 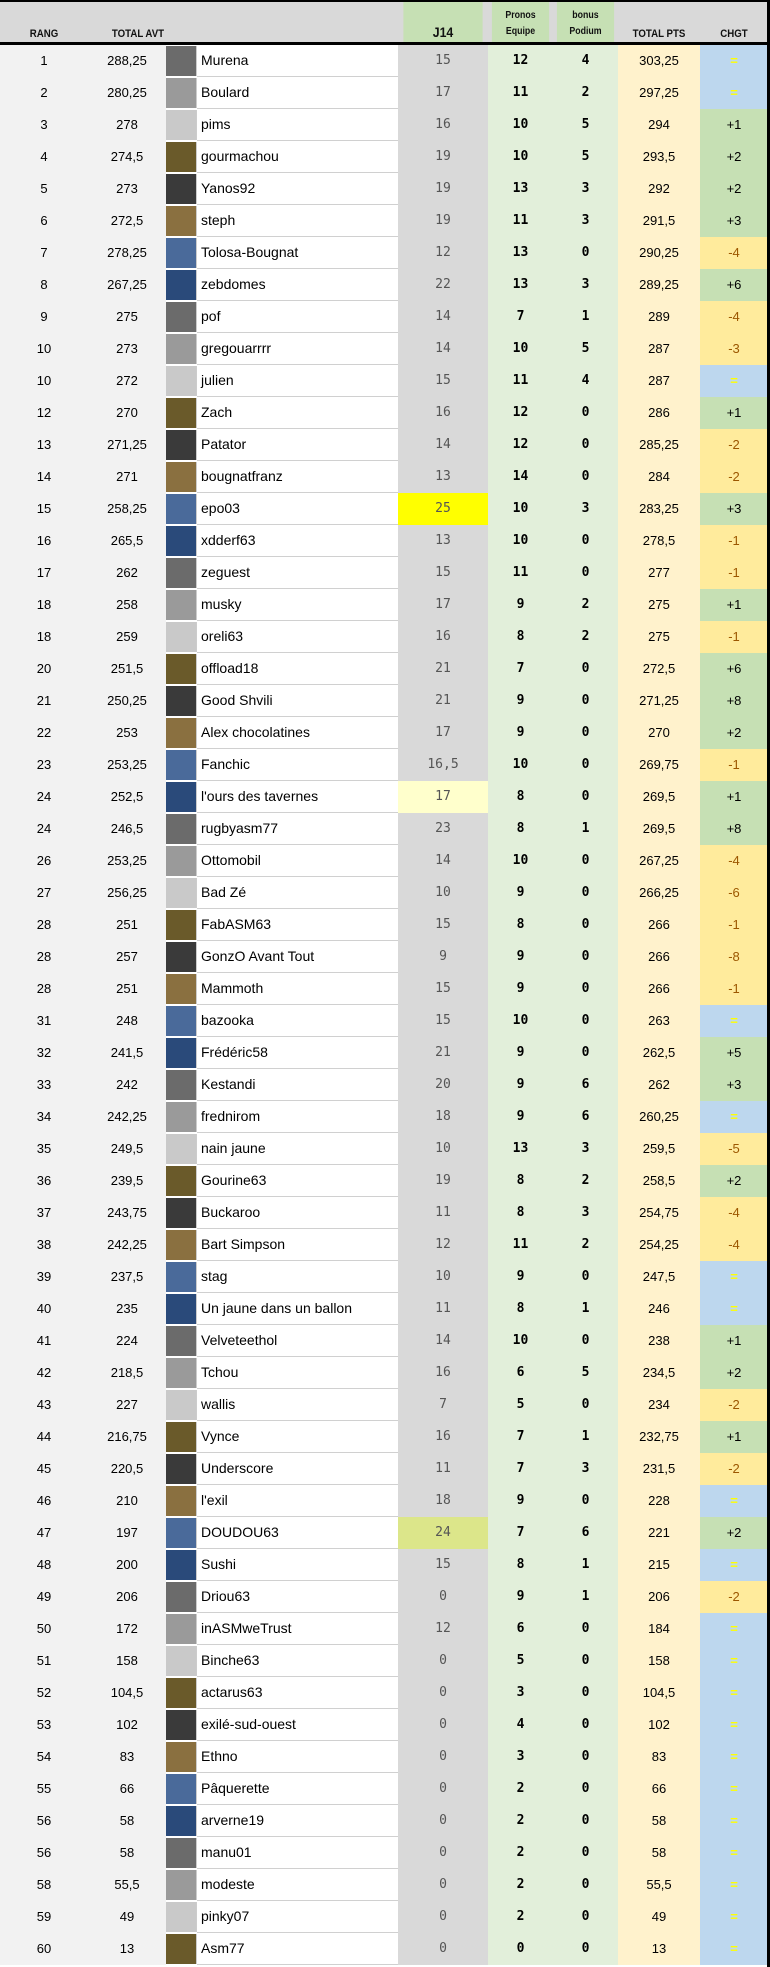 I want to click on total-pts-cell: 284, so click(x=659, y=477).